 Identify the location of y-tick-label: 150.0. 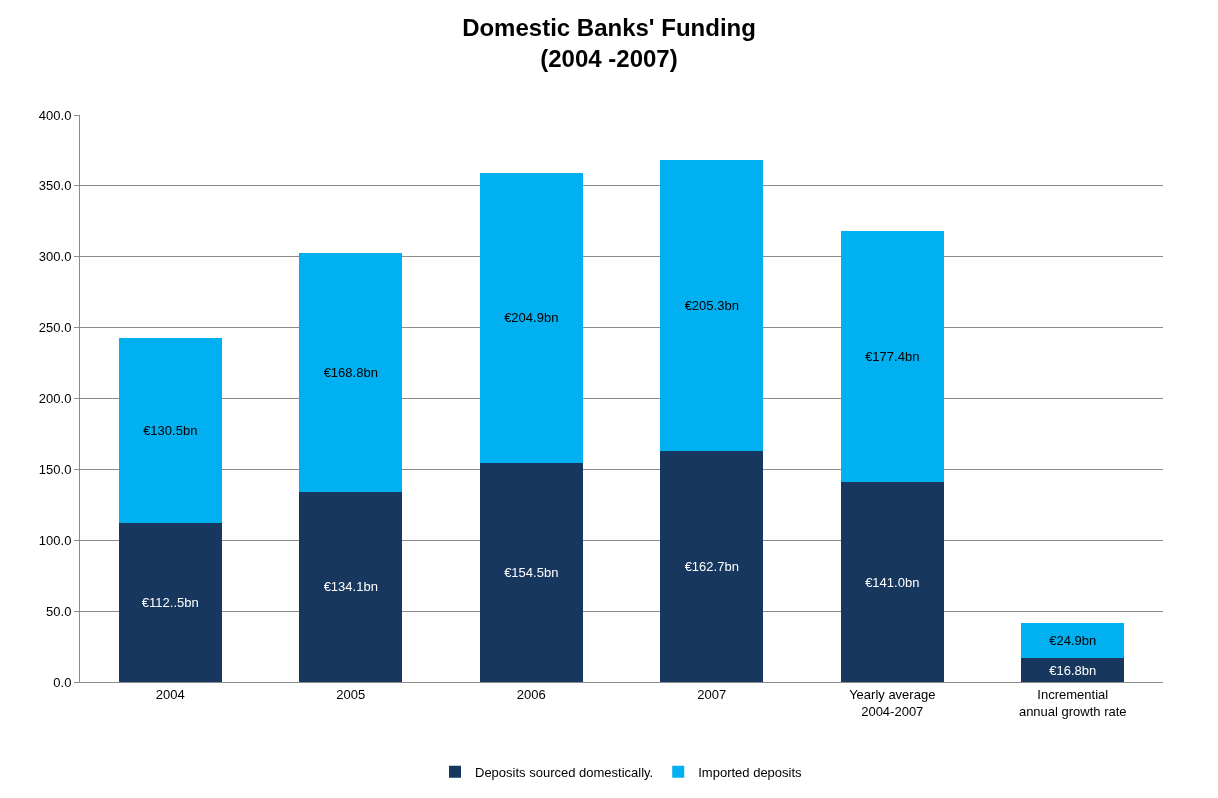
(55, 469).